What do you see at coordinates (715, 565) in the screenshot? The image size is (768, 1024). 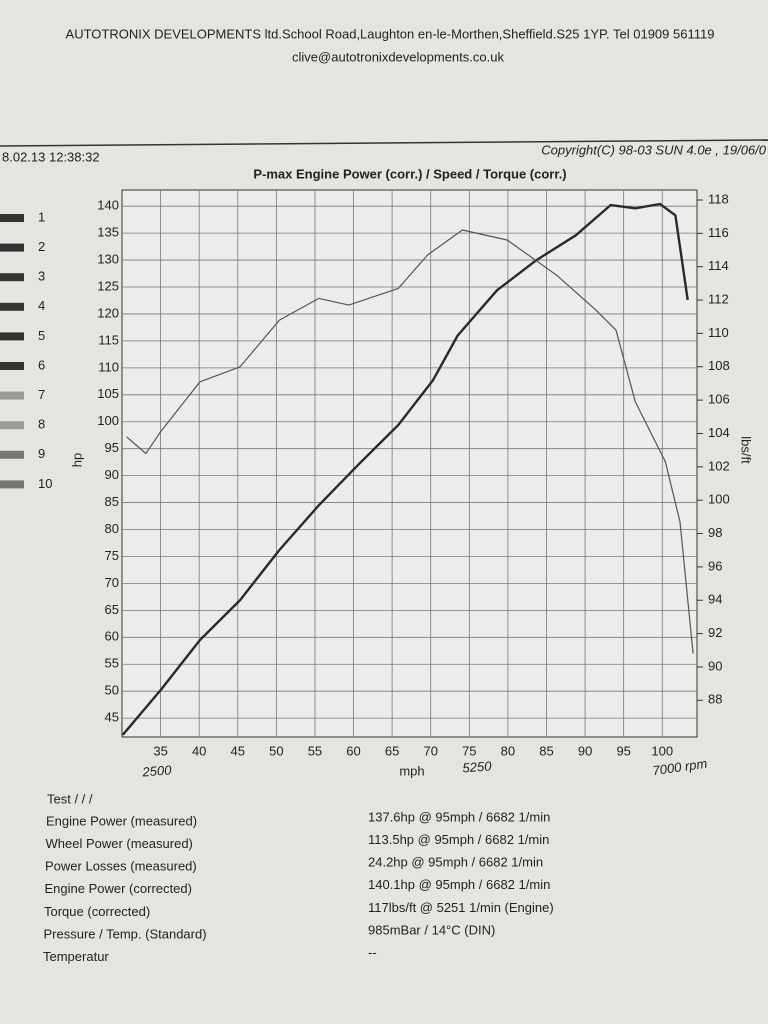 I see `y2-tick-label: 96` at bounding box center [715, 565].